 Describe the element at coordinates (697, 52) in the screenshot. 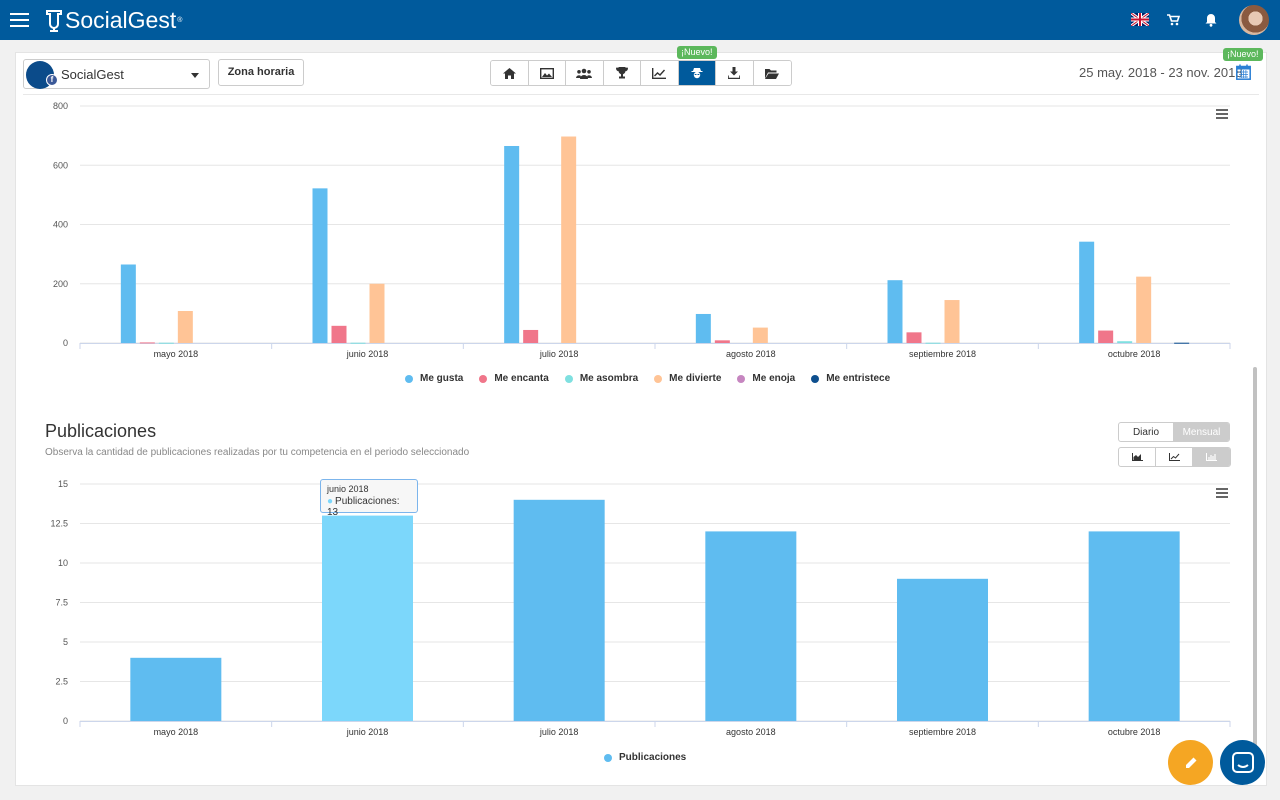

I see `new-badge: ¡Nuevo!` at that location.